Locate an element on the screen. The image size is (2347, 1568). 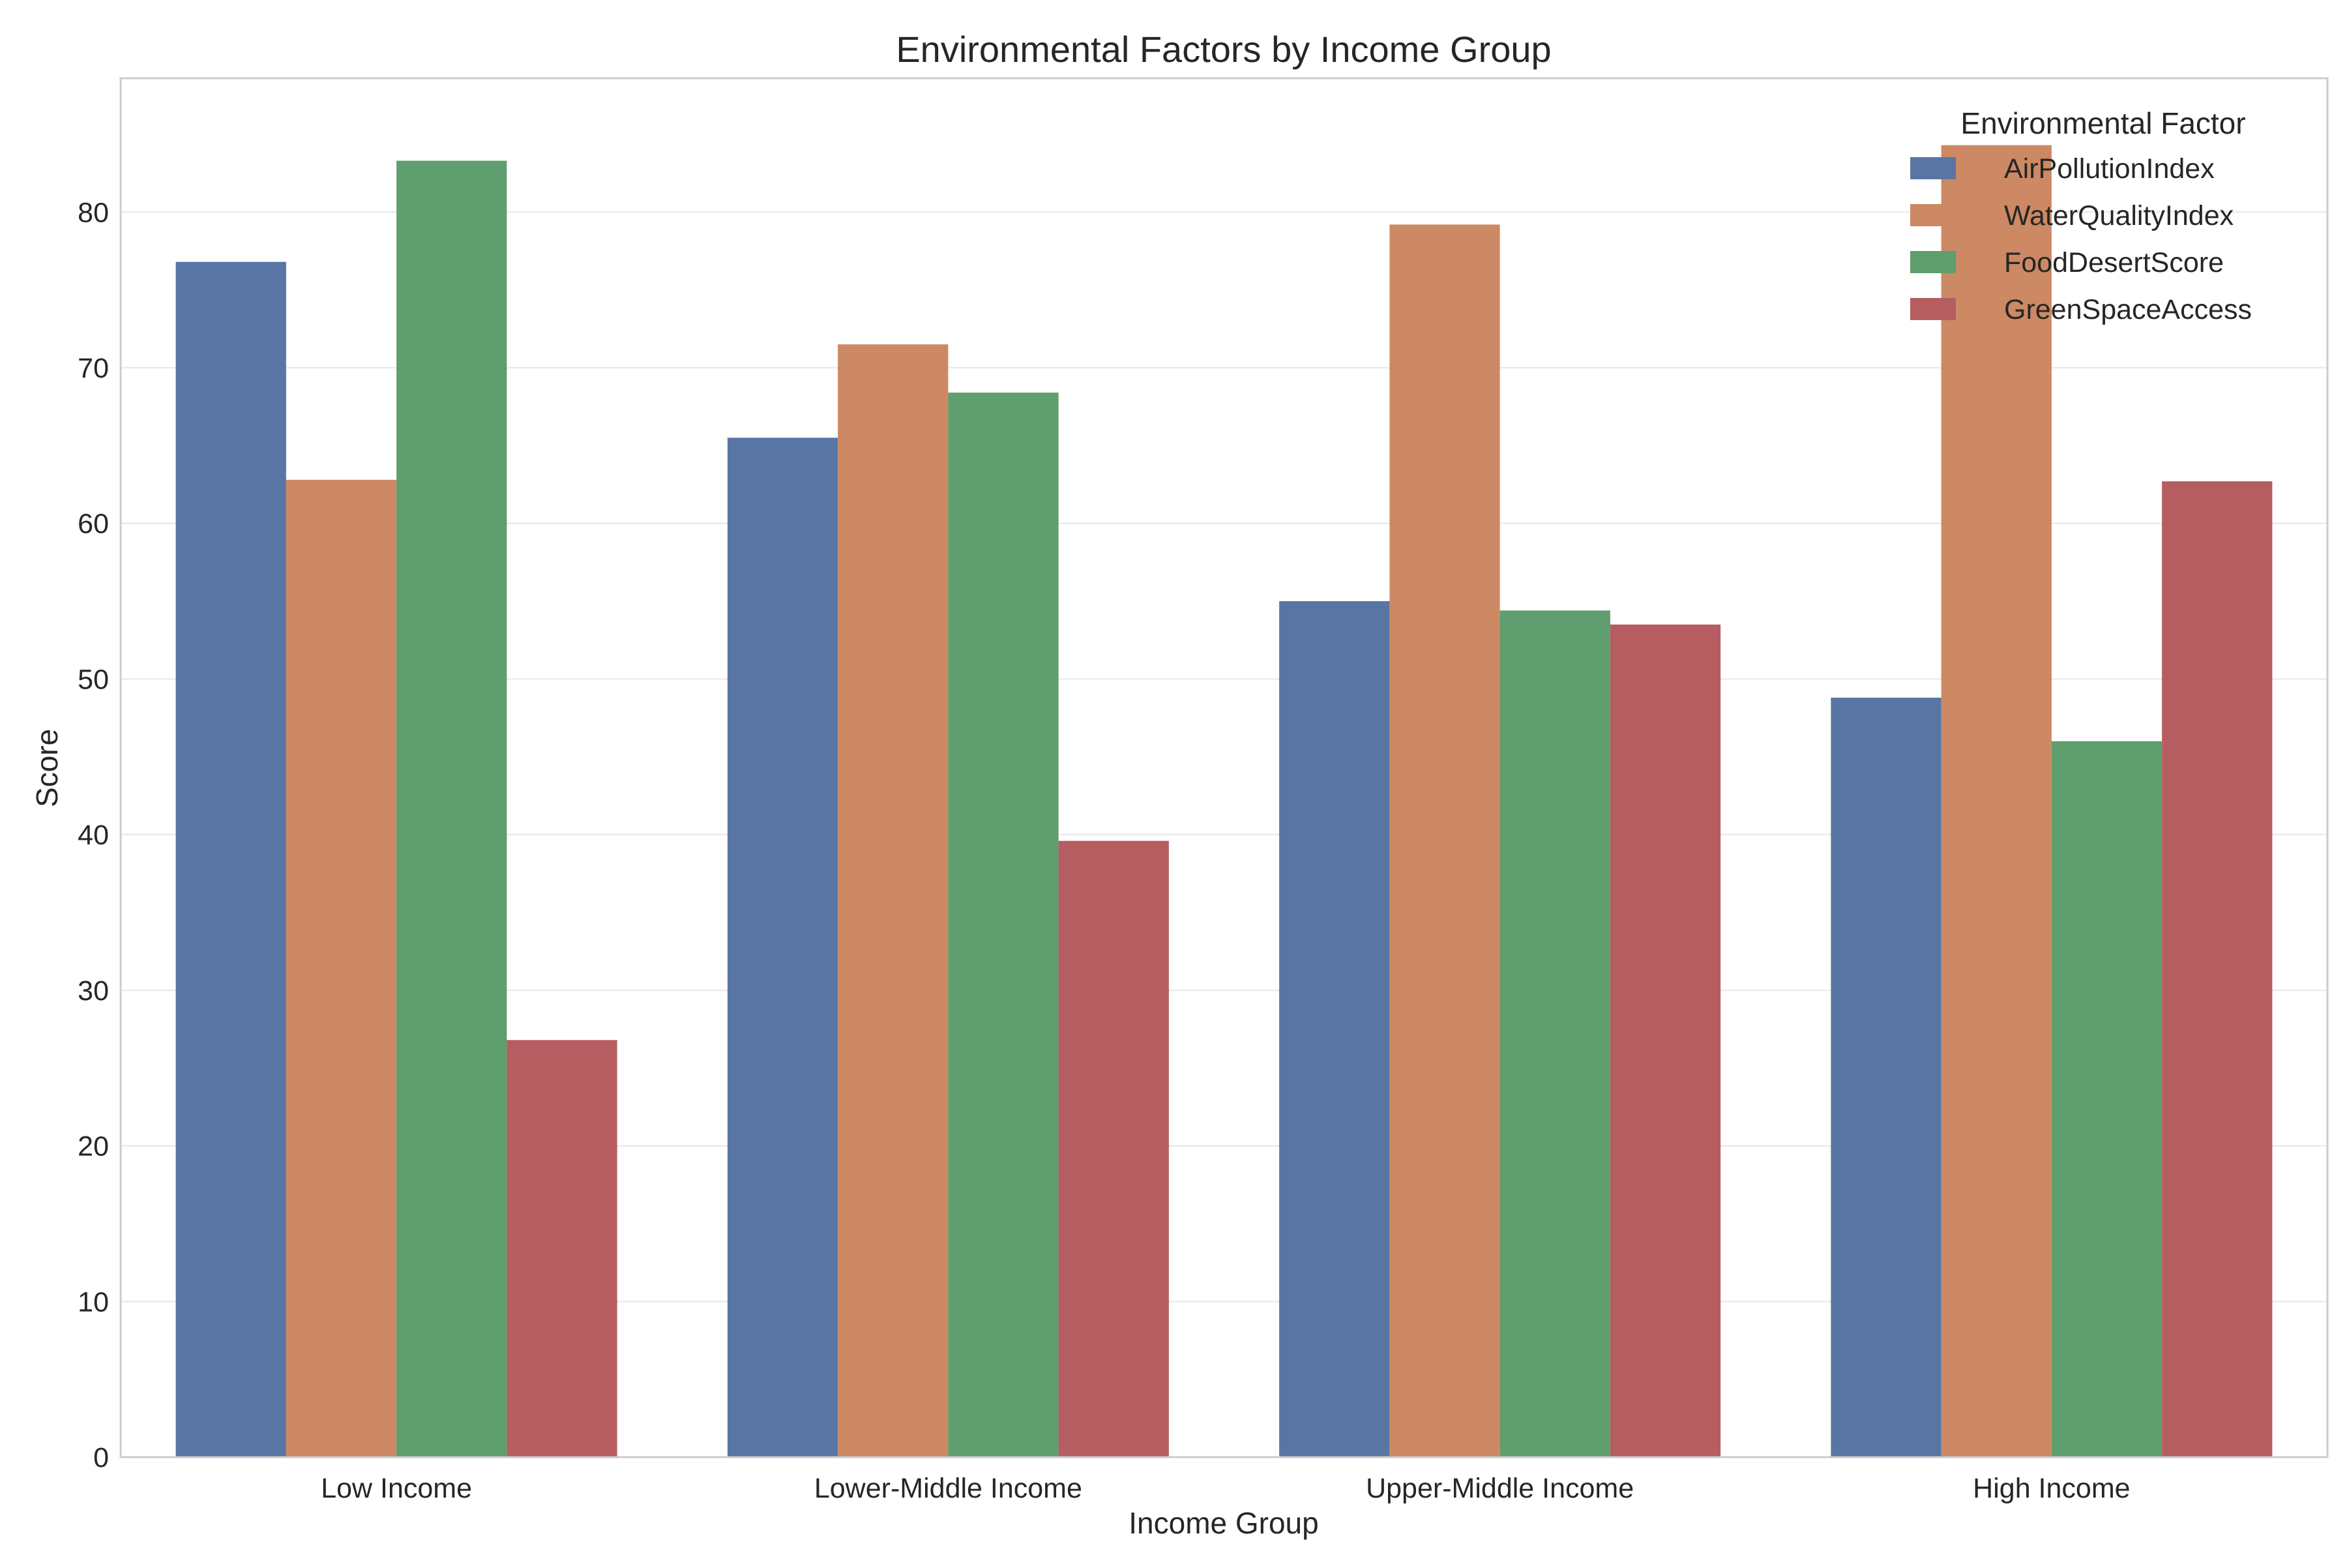
bar-waterqualityindex-high-income is located at coordinates (1996, 801).